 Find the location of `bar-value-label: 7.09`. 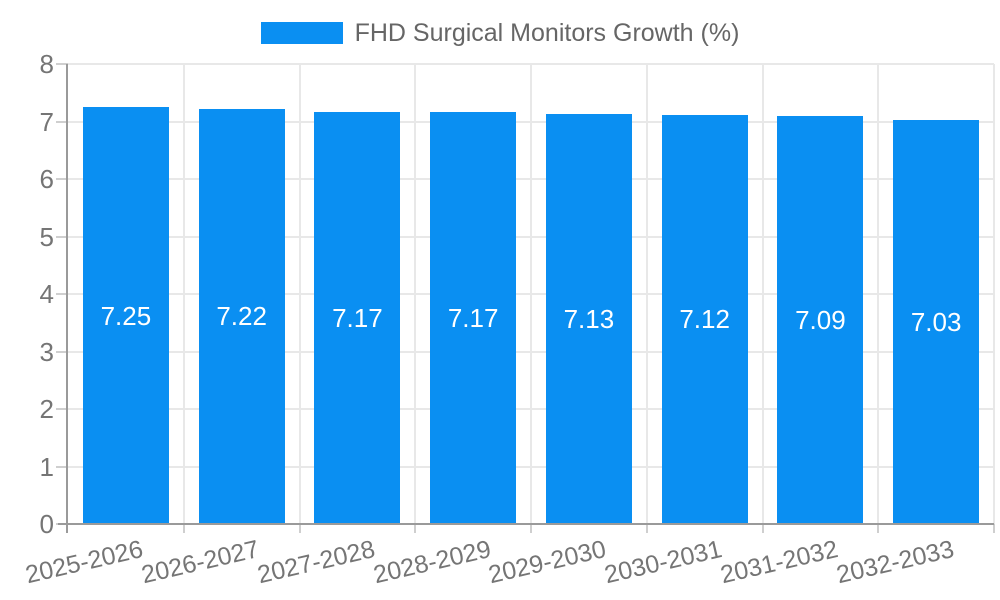

bar-value-label: 7.09 is located at coordinates (820, 320).